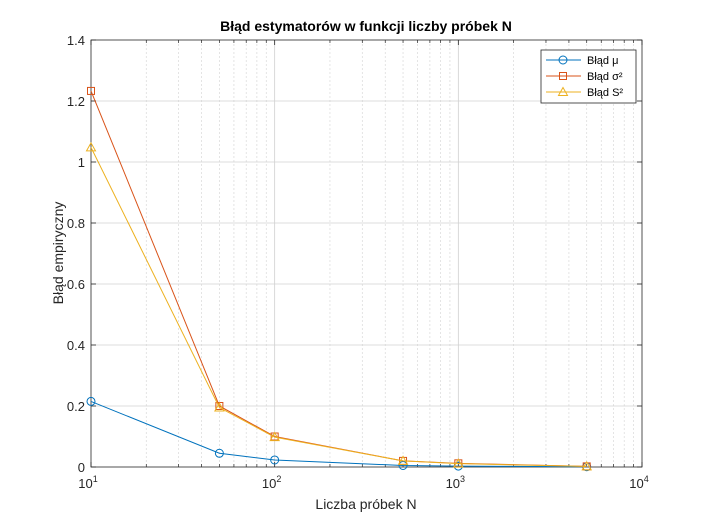  What do you see at coordinates (605, 93) in the screenshot?
I see `legend-label: Błąd S²` at bounding box center [605, 93].